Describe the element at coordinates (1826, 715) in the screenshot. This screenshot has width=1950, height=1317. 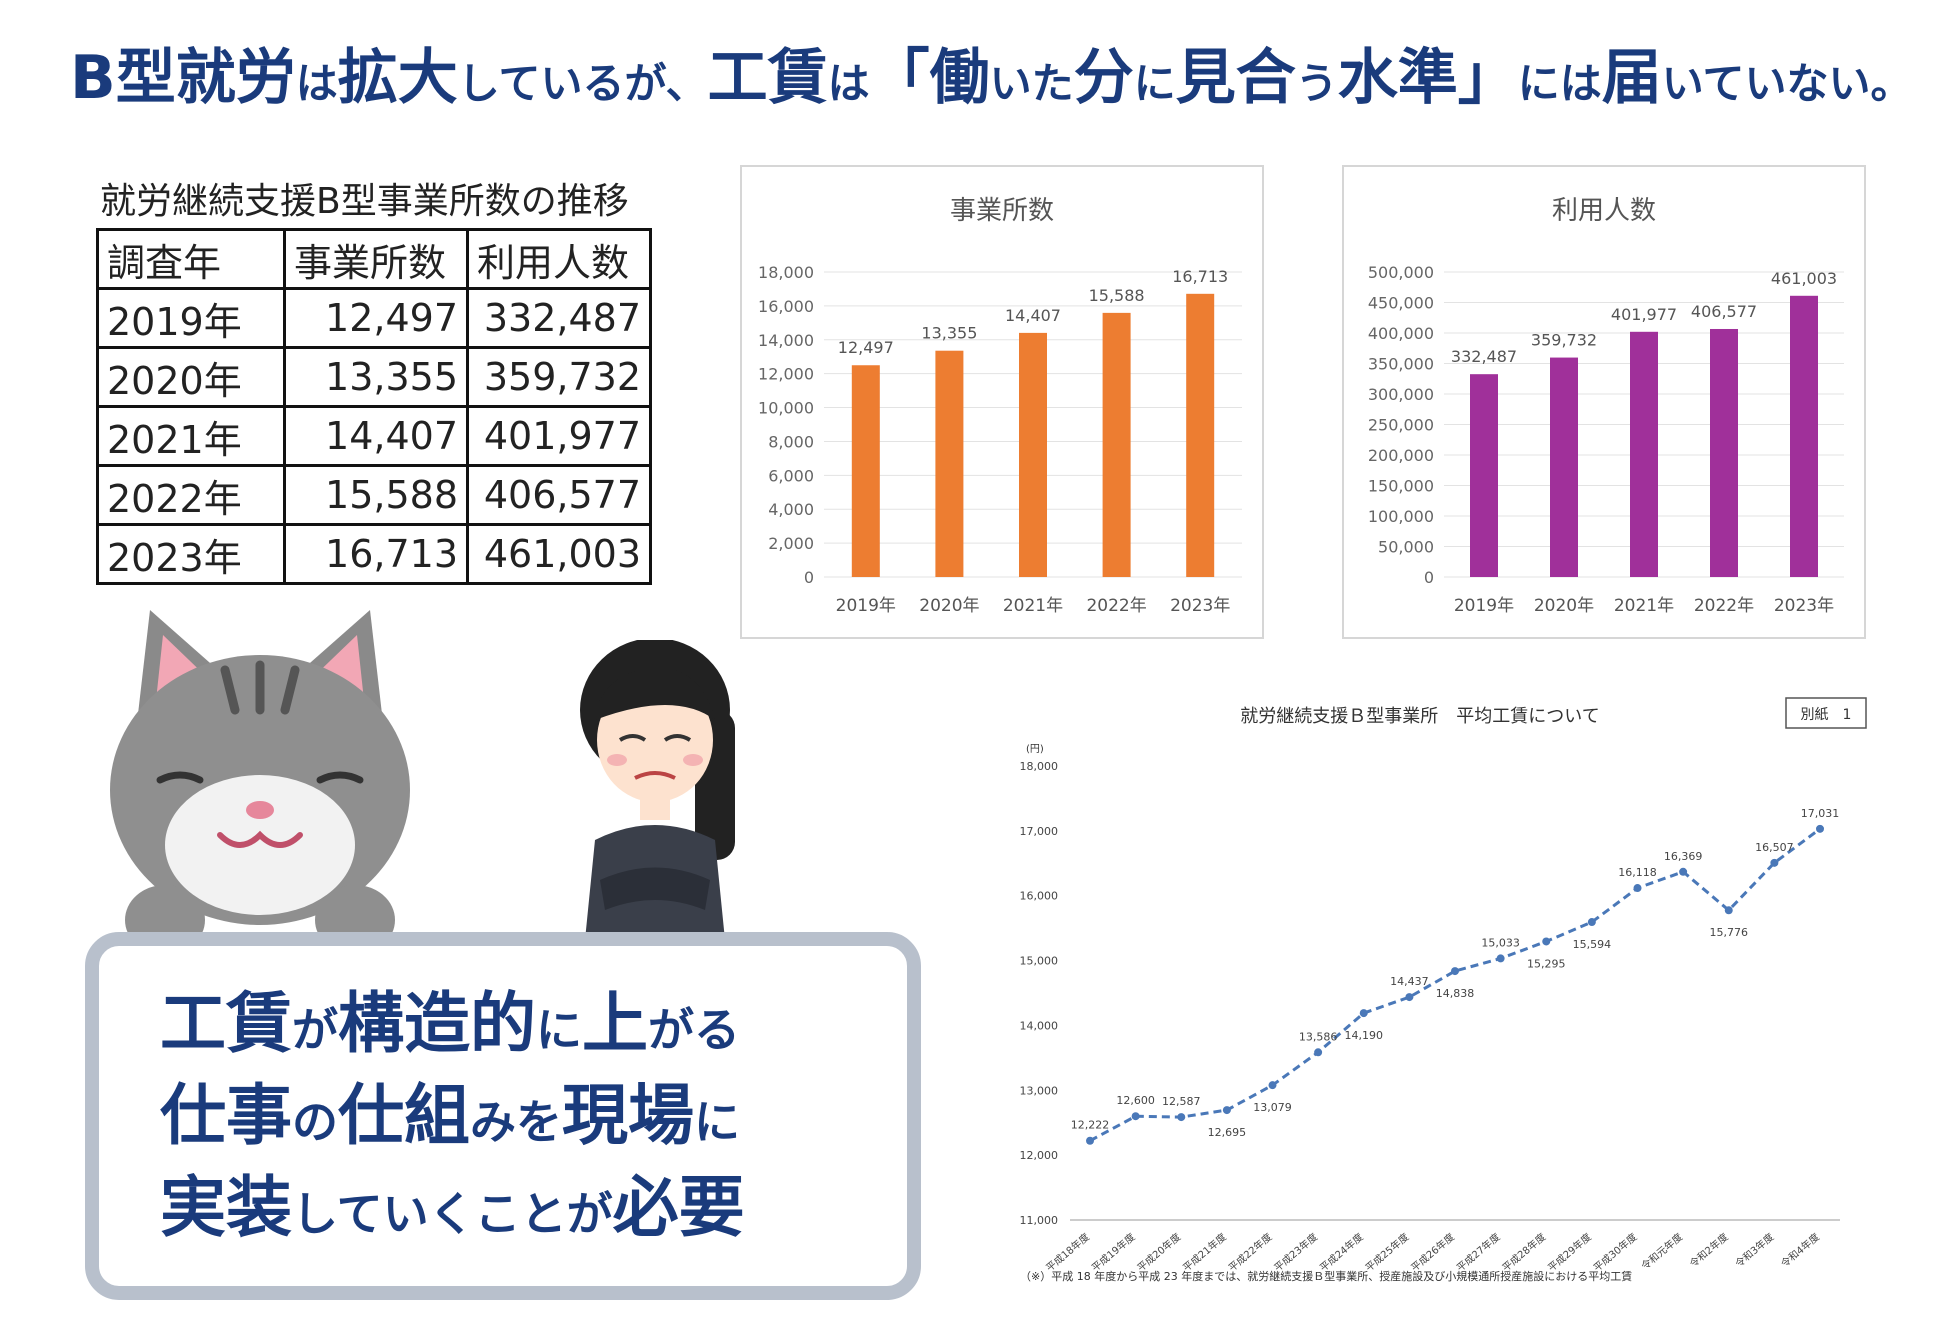
I see `badge-label: 別紙 1` at that location.